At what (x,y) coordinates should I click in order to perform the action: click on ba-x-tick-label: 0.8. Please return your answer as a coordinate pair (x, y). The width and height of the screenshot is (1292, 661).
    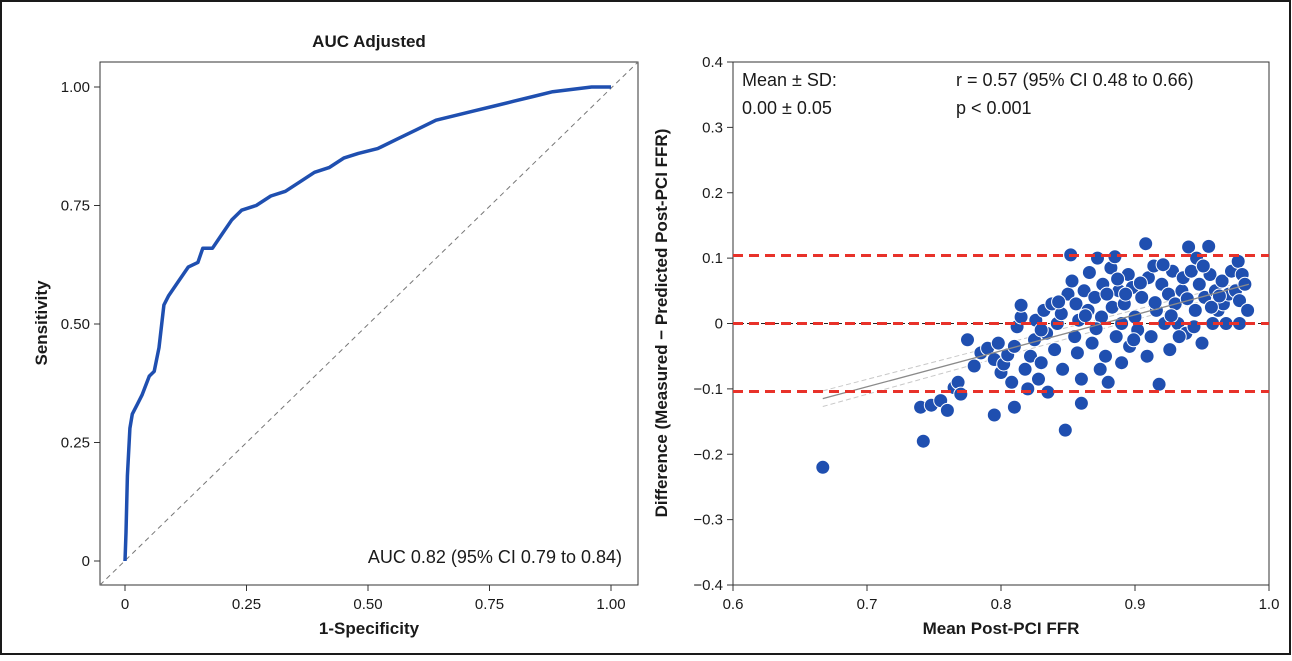
    Looking at the image, I should click on (1001, 604).